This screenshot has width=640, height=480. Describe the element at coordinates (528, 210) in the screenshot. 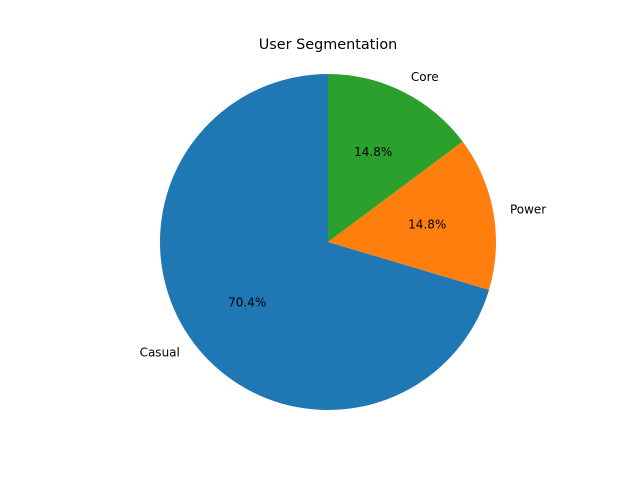

I see `slice-label-power: Power` at that location.